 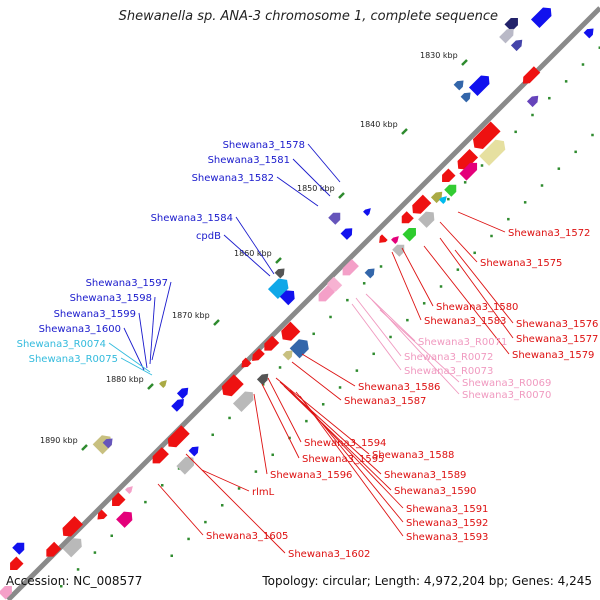 What do you see at coordinates (506, 383) in the screenshot?
I see `label-pseudo: Shewana3_R0069` at bounding box center [506, 383].